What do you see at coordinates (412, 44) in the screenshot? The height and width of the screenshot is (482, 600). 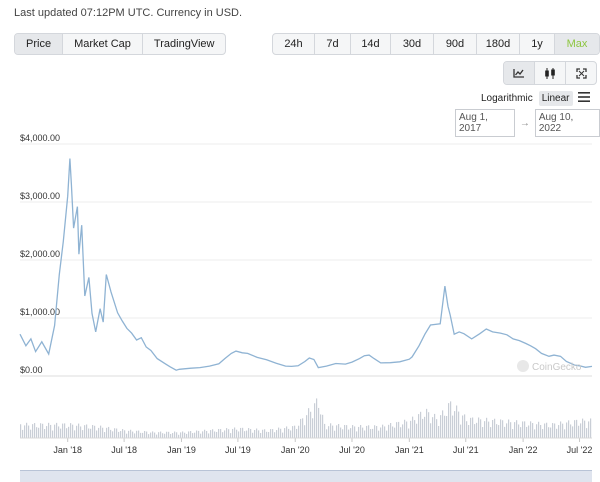 I see `range-tab-30d: 30d` at bounding box center [412, 44].